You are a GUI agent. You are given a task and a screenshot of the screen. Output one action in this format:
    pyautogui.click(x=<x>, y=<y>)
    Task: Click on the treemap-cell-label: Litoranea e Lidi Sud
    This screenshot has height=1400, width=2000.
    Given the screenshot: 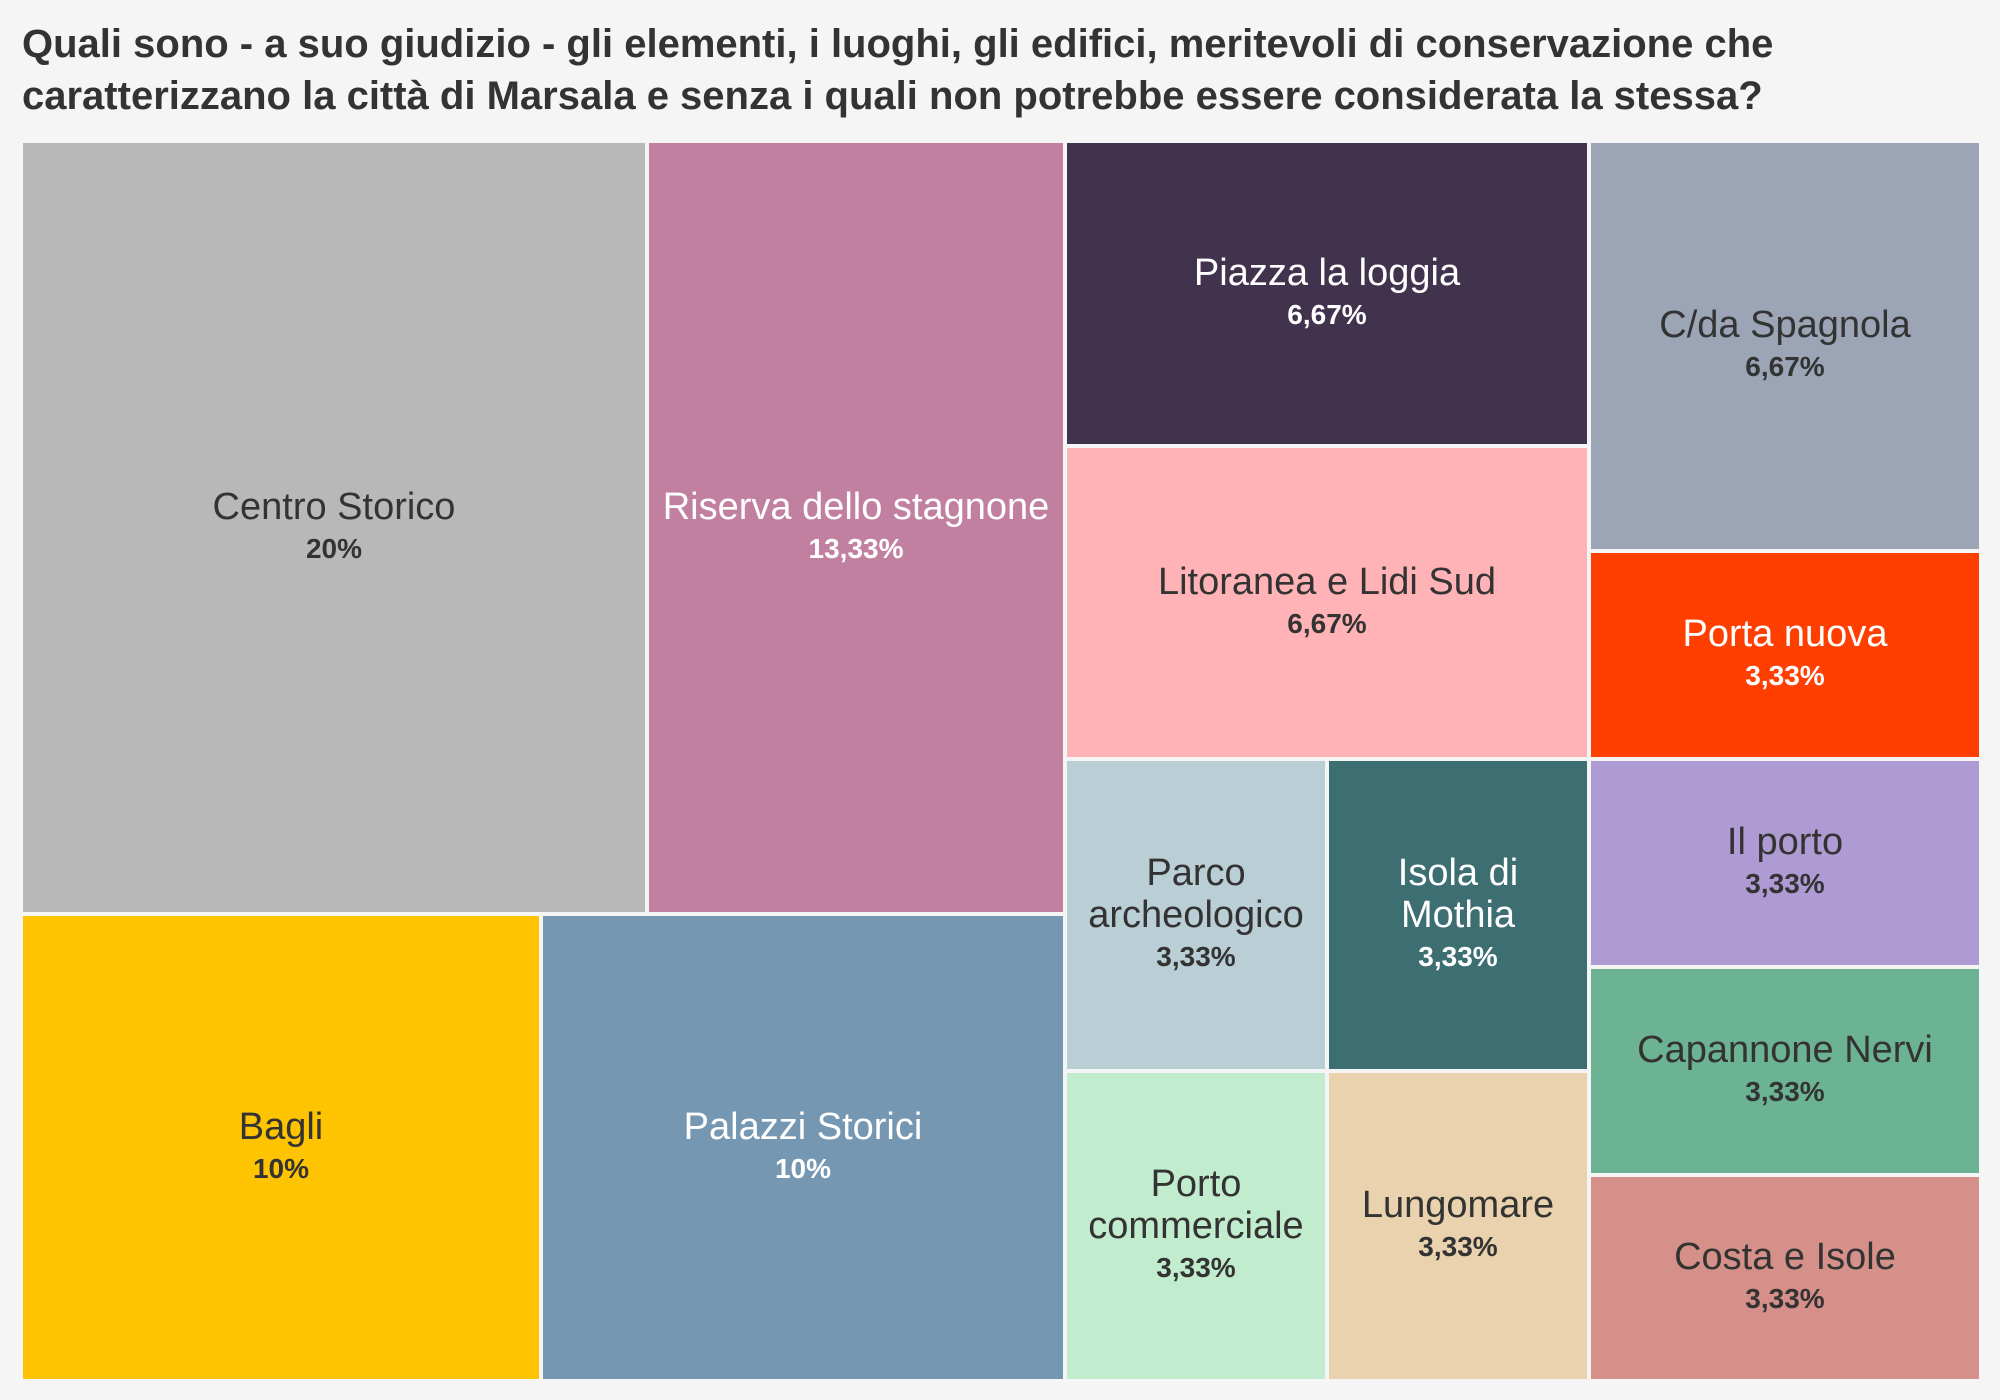 What is the action you would take?
    pyautogui.click(x=1327, y=581)
    